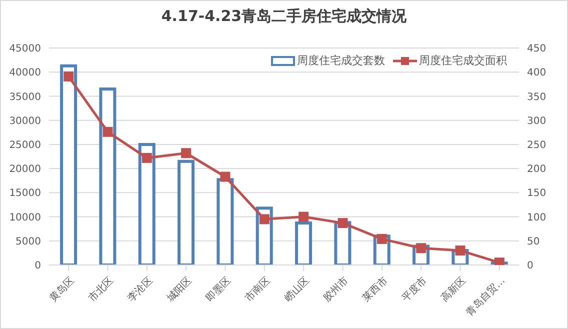 This screenshot has width=568, height=329. I want to click on x-tick-label: 市北区, so click(101, 289).